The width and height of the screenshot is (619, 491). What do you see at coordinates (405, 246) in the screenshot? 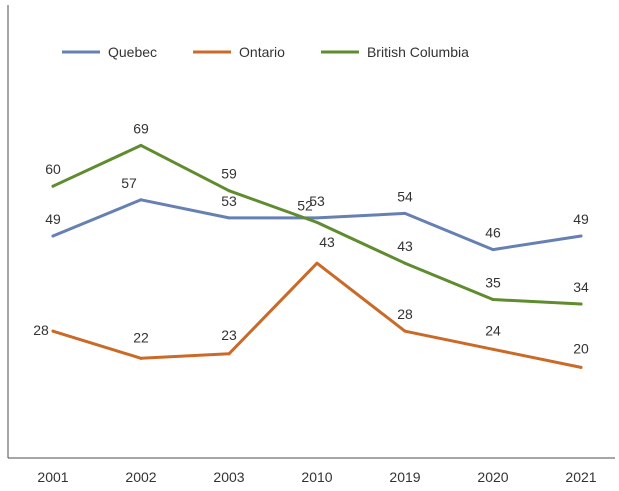
I see `data-label-british-columbia-2019: 43` at bounding box center [405, 246].